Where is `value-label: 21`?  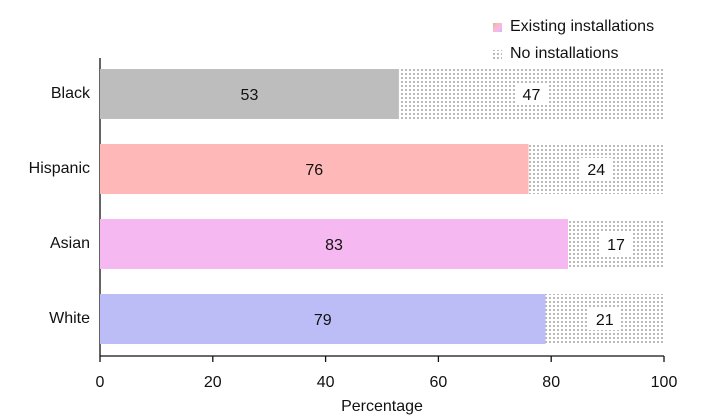
value-label: 21 is located at coordinates (605, 320).